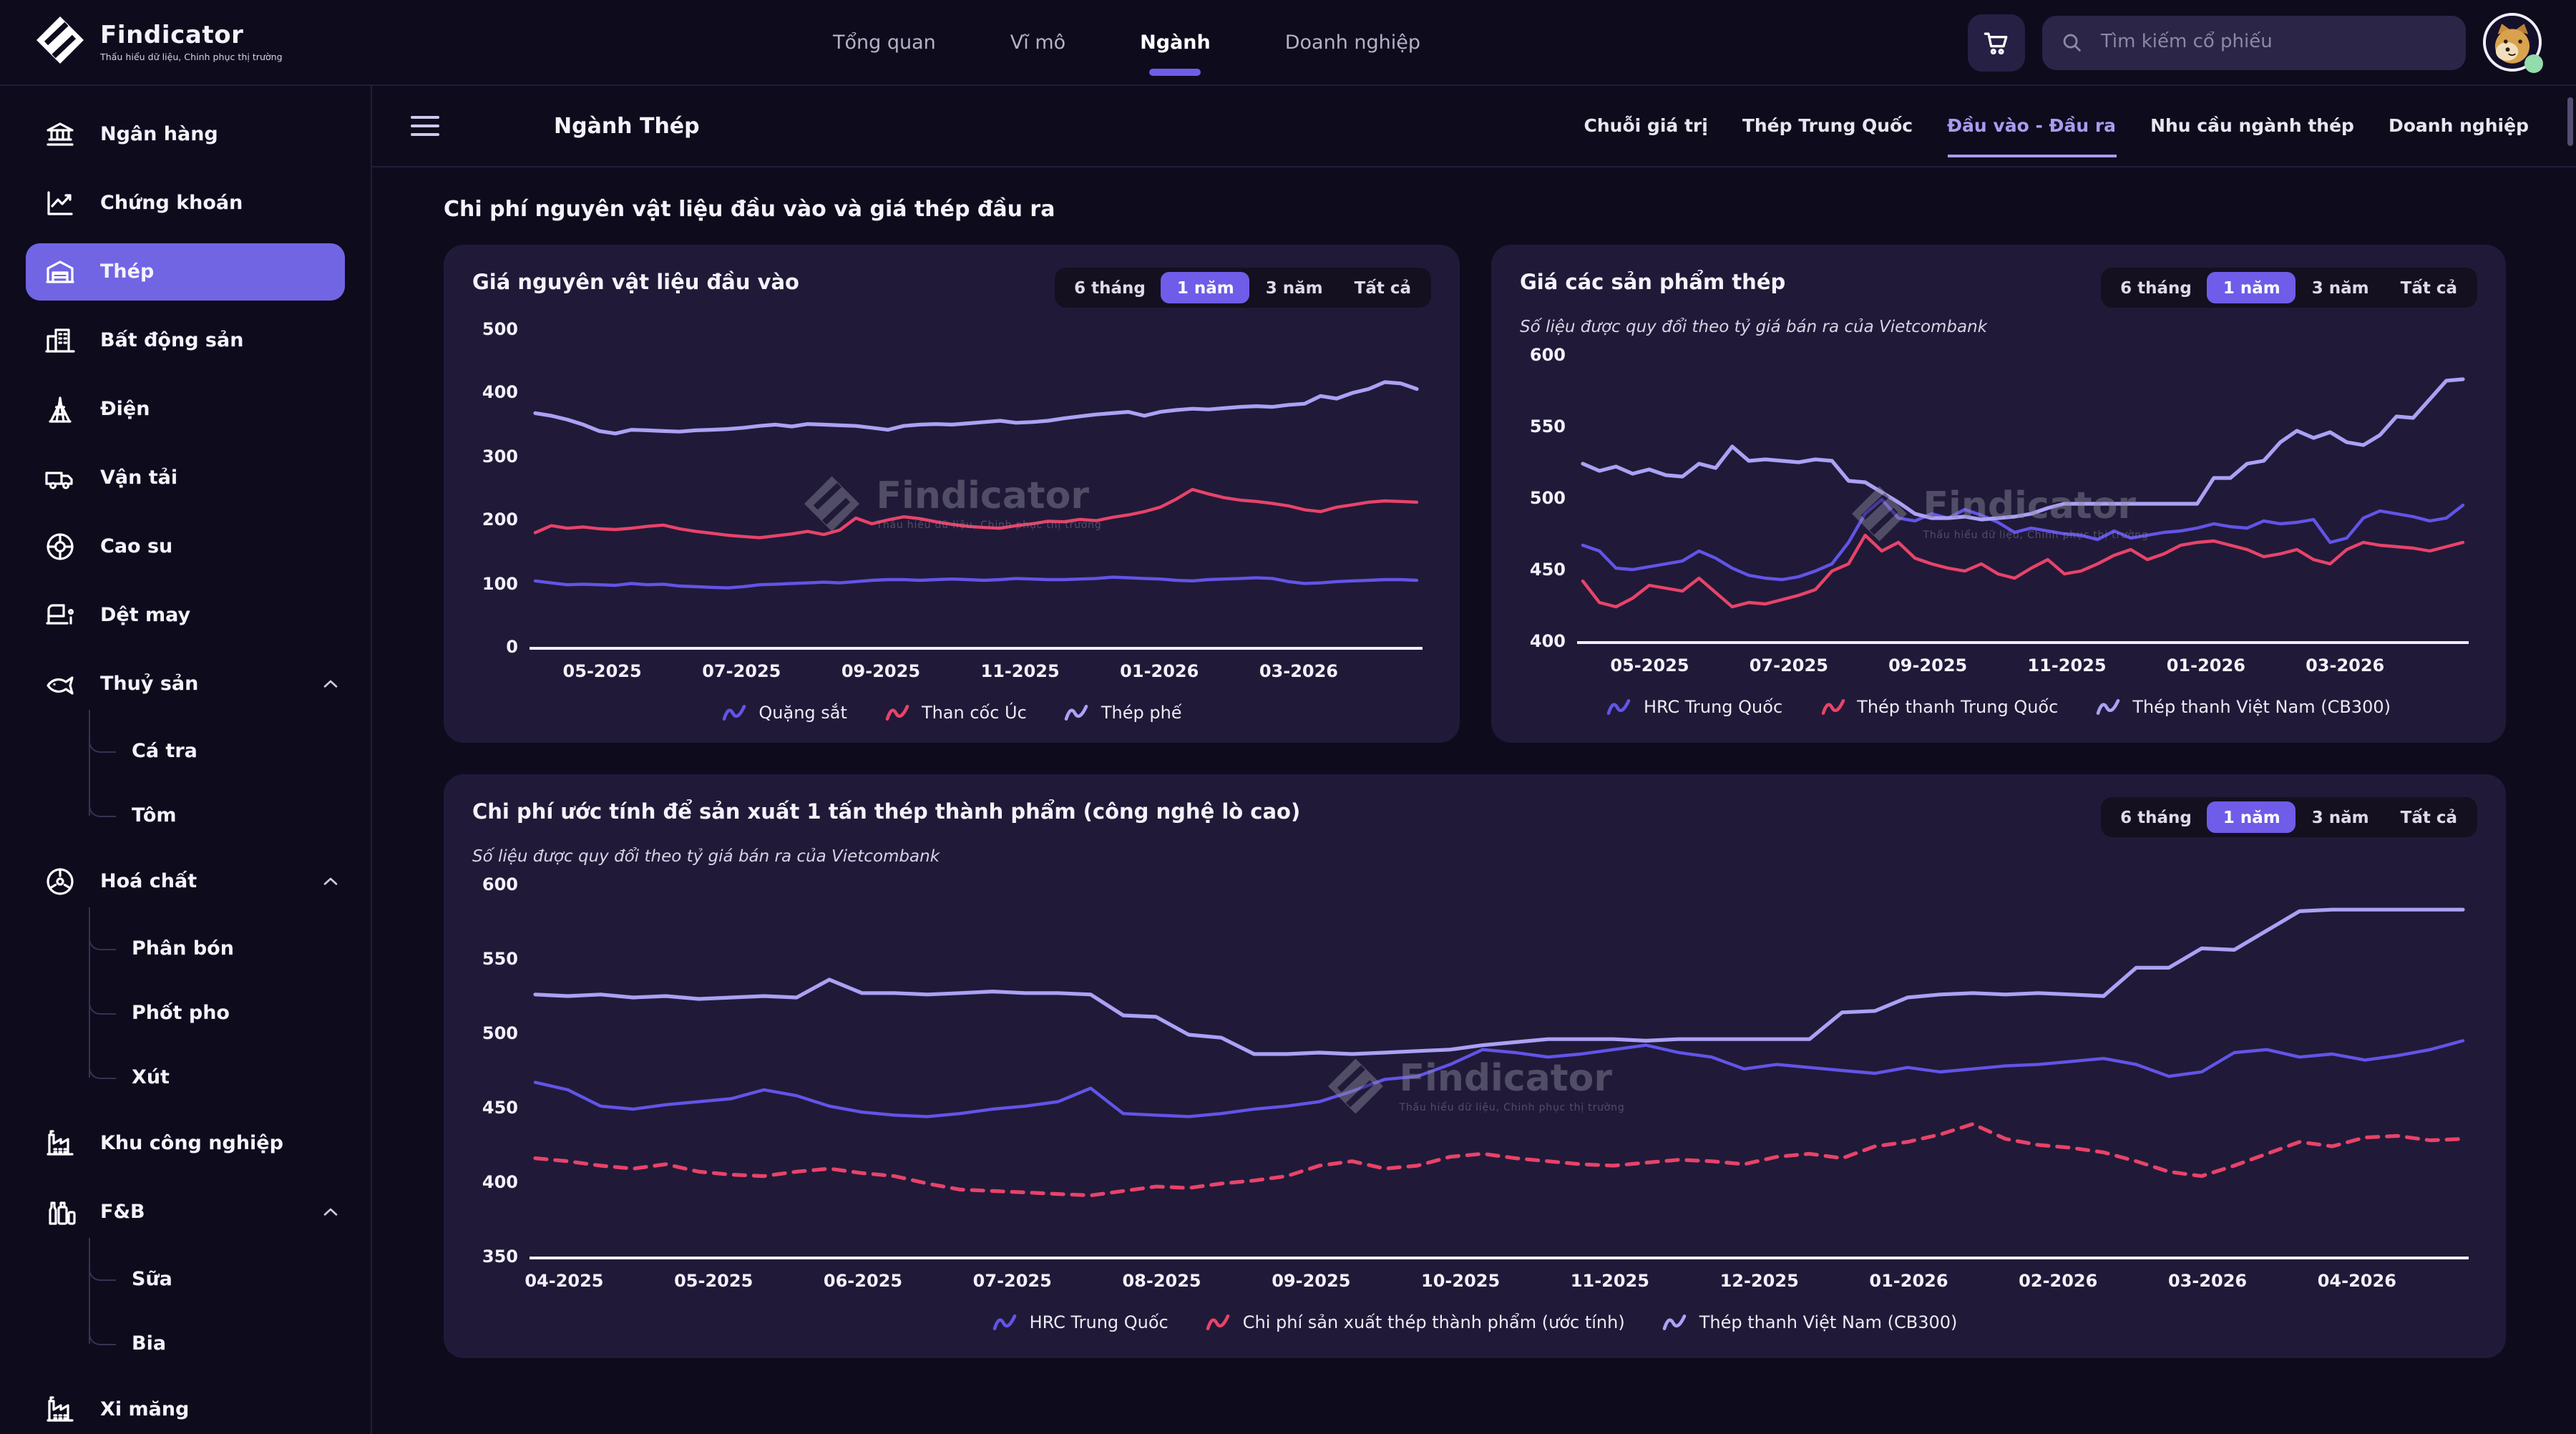 The height and width of the screenshot is (1434, 2576). What do you see at coordinates (955, 713) in the screenshot?
I see `legend-item-than-coc-uc: Than cốc Úc` at bounding box center [955, 713].